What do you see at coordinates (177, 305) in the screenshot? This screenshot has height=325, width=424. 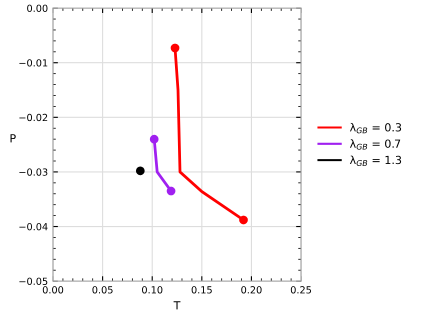 I see `x-axis-title: T` at bounding box center [177, 305].